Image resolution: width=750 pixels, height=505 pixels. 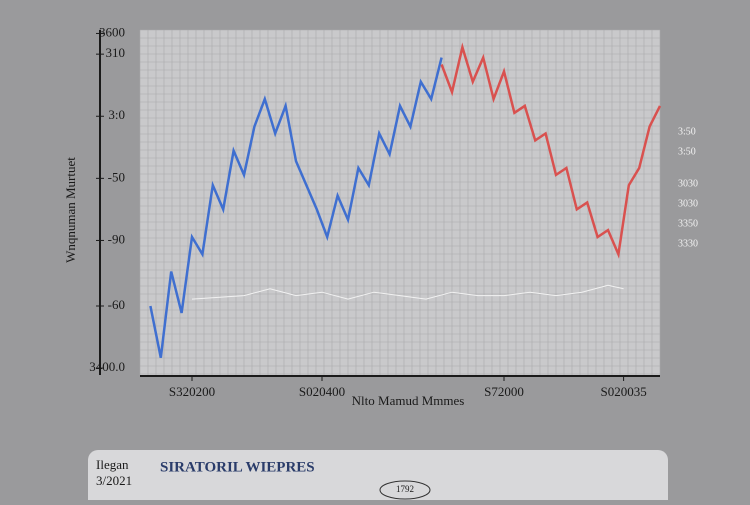 I want to click on y-tick-label: -50, so click(x=116, y=176).